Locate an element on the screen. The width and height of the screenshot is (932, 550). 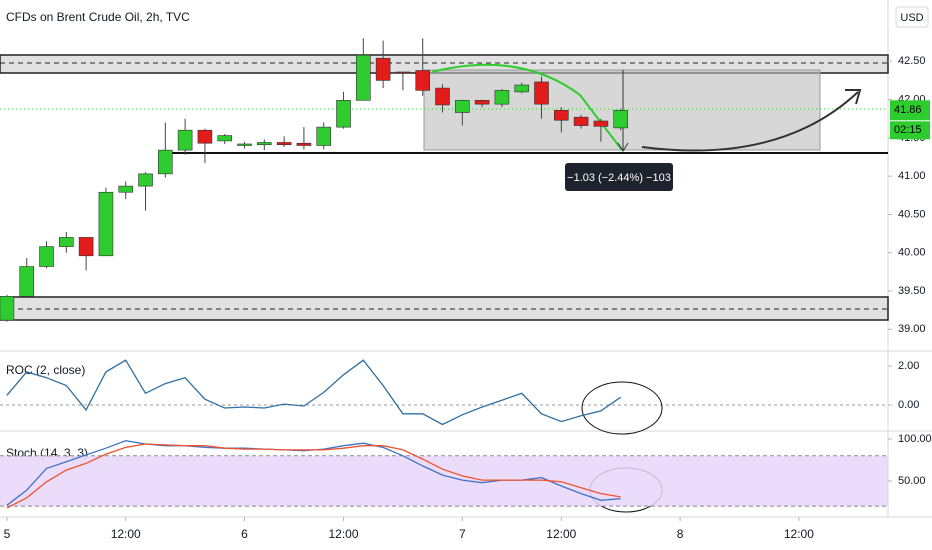
x-tick-label: 5 is located at coordinates (7, 534).